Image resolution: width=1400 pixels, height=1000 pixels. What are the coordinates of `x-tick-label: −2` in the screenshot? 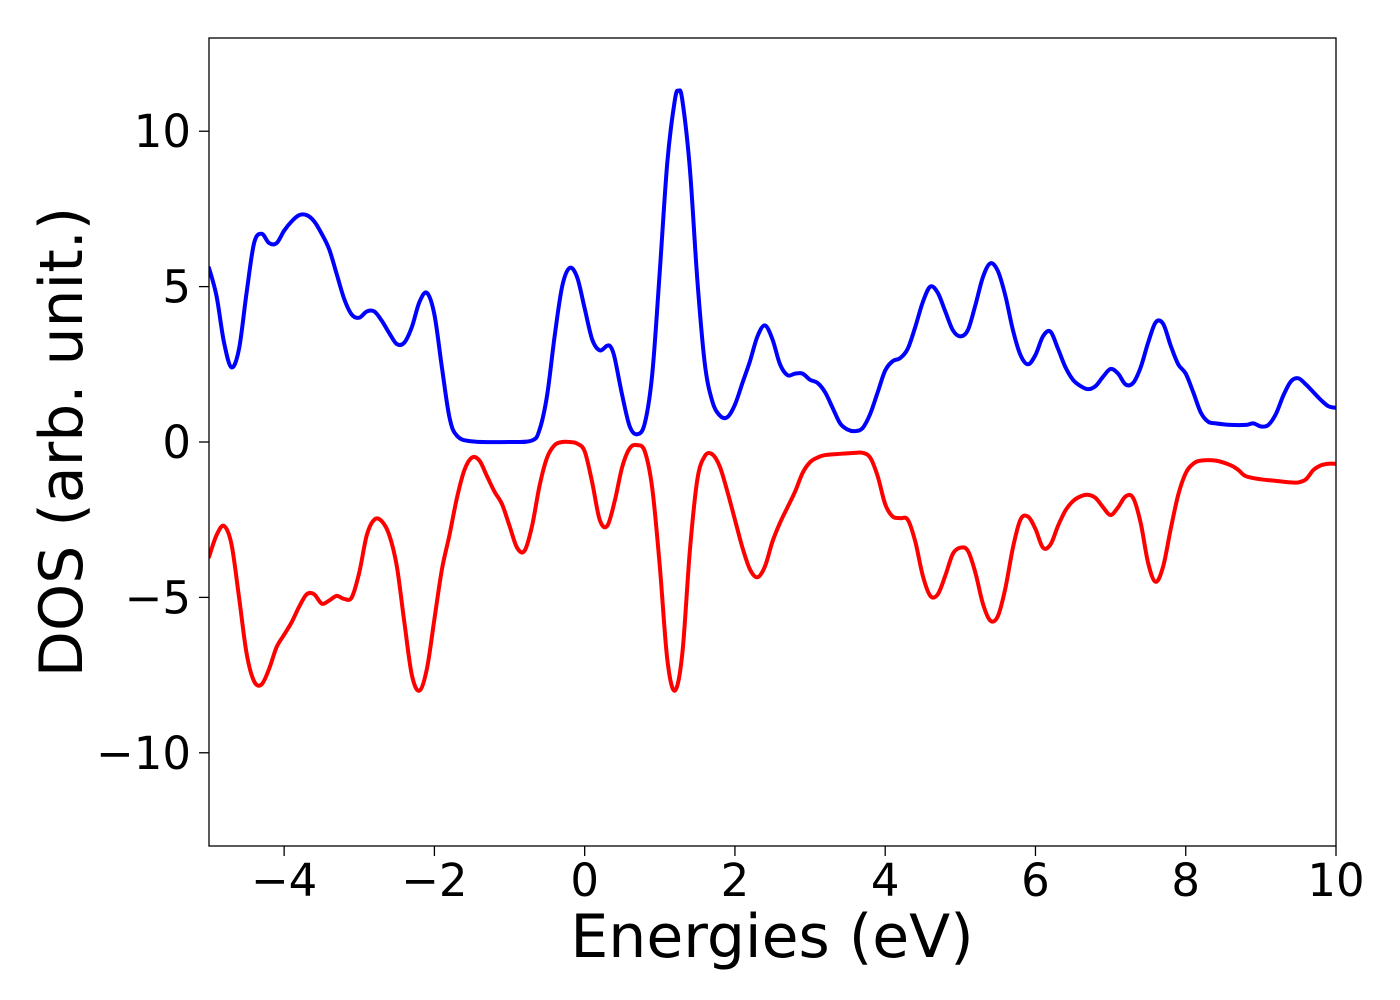 It's located at (434, 880).